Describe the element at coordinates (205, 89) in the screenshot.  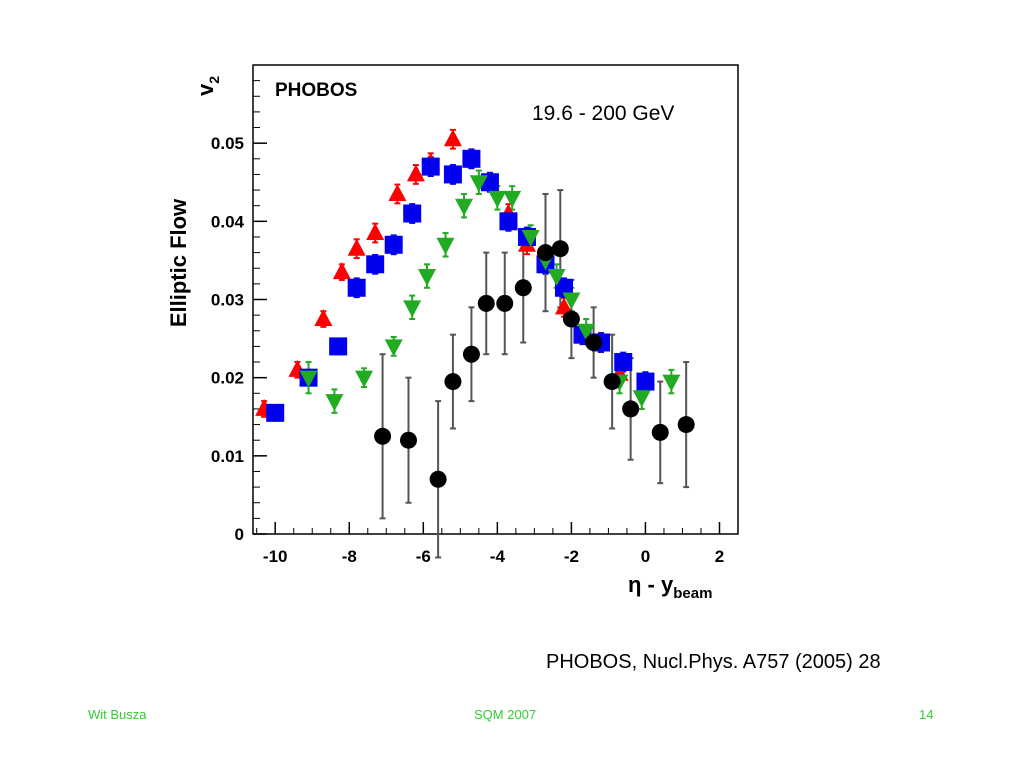
I see `y-symbol-main: v` at that location.